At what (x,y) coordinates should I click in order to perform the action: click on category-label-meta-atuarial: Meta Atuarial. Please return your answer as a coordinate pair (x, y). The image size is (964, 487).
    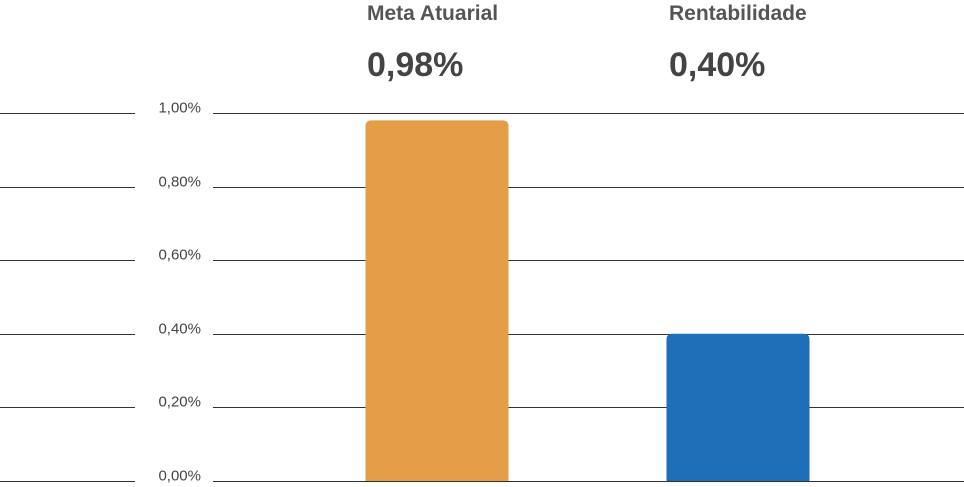
    Looking at the image, I should click on (433, 13).